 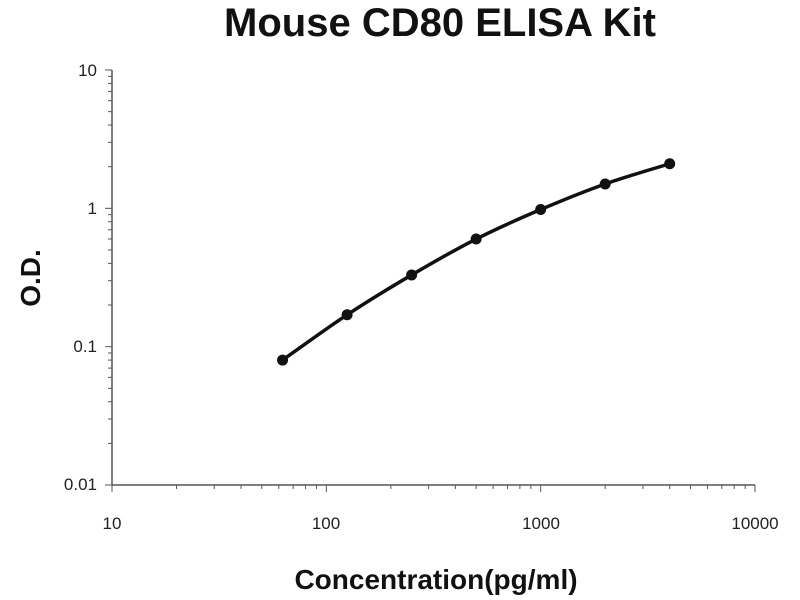 I want to click on x-tick-label: 10000, so click(x=754, y=523).